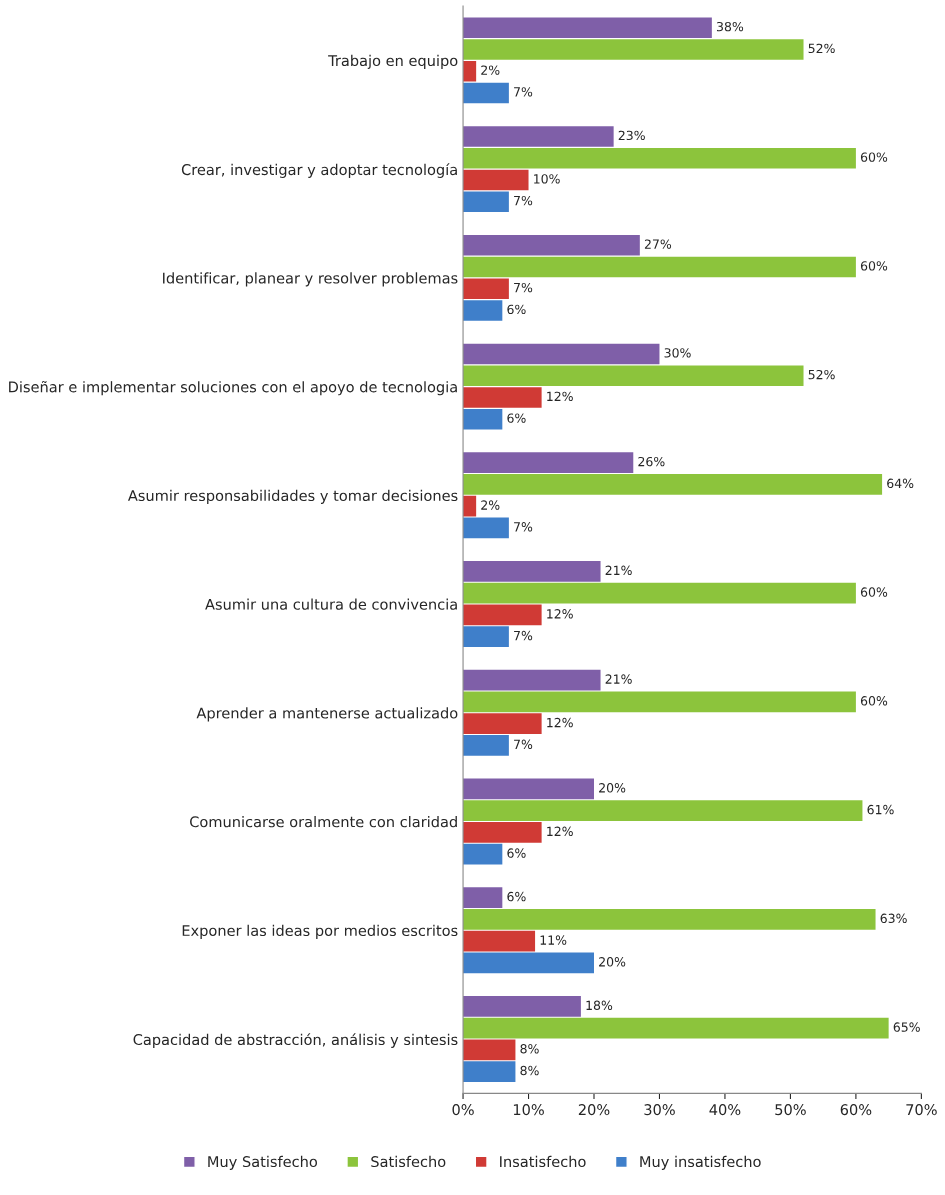  I want to click on data-label: 65%, so click(906, 1027).